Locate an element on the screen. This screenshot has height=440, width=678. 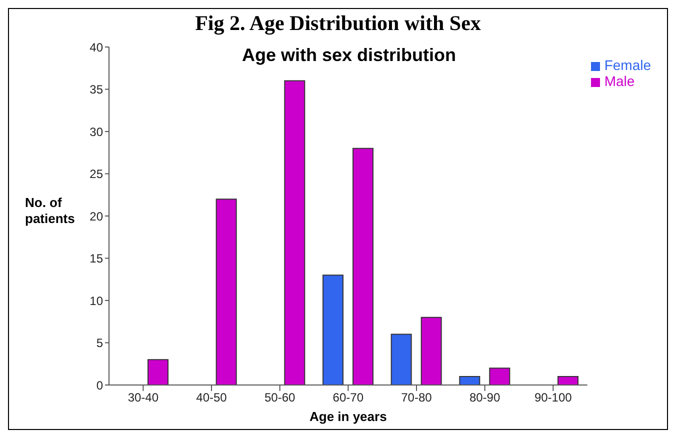
y-axis-title: No. of patients is located at coordinates (50, 210).